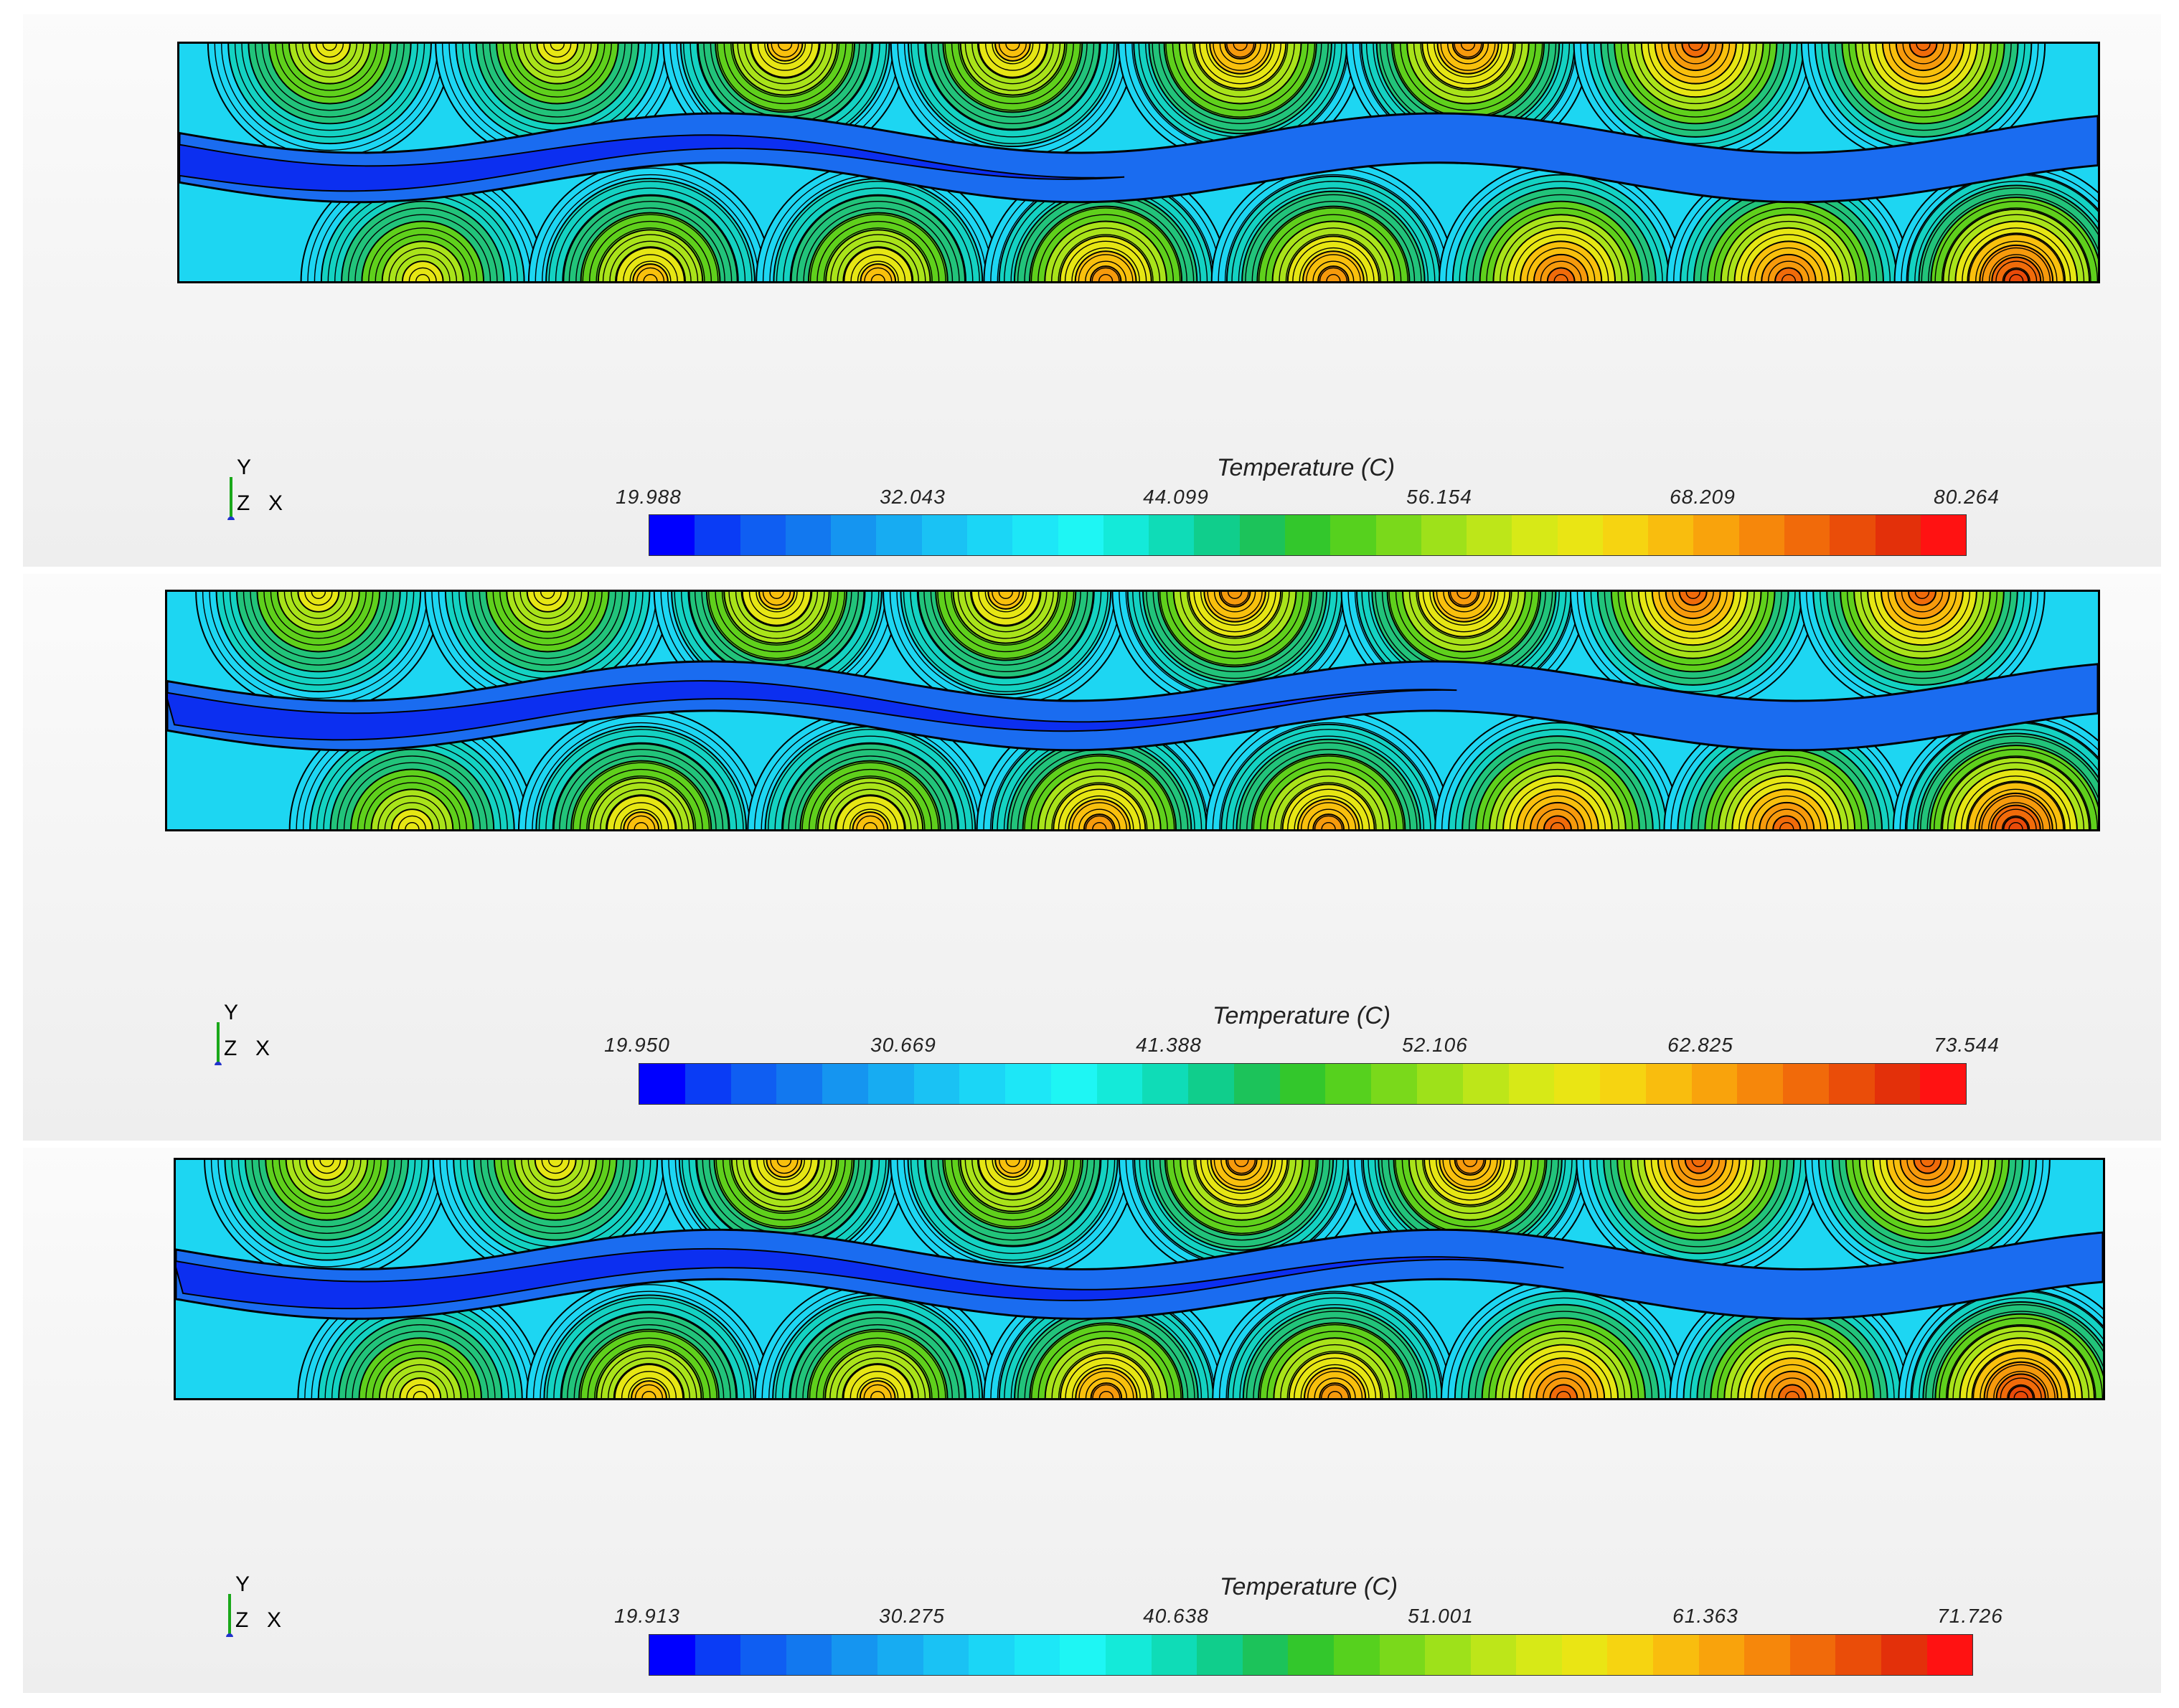 This screenshot has width=2179, height=1708. What do you see at coordinates (913, 497) in the screenshot?
I see `colorbar-tick: 32.043` at bounding box center [913, 497].